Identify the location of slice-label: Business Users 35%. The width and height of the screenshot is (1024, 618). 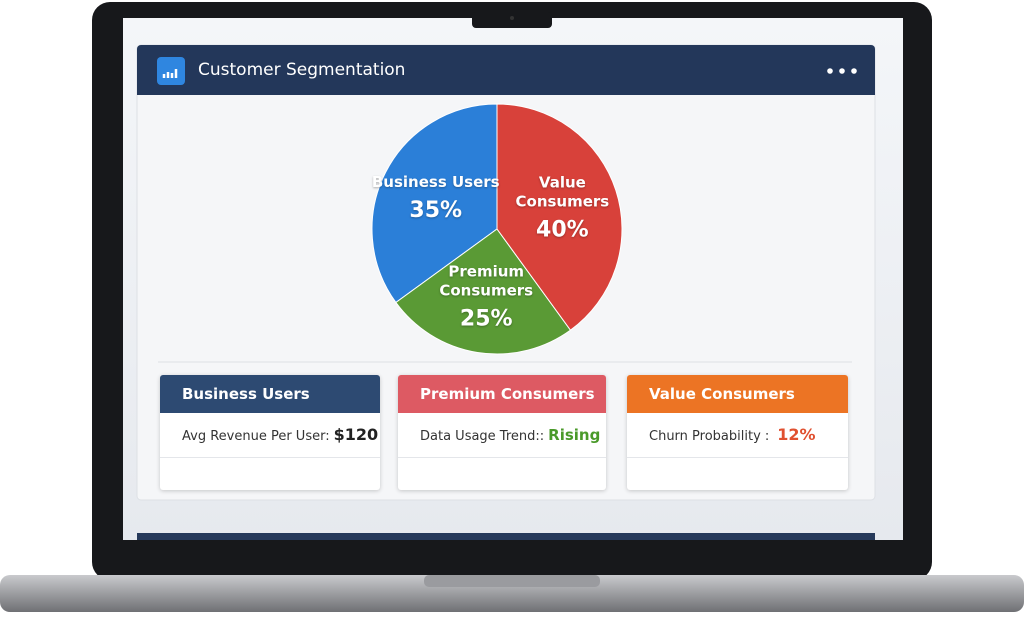
(436, 198).